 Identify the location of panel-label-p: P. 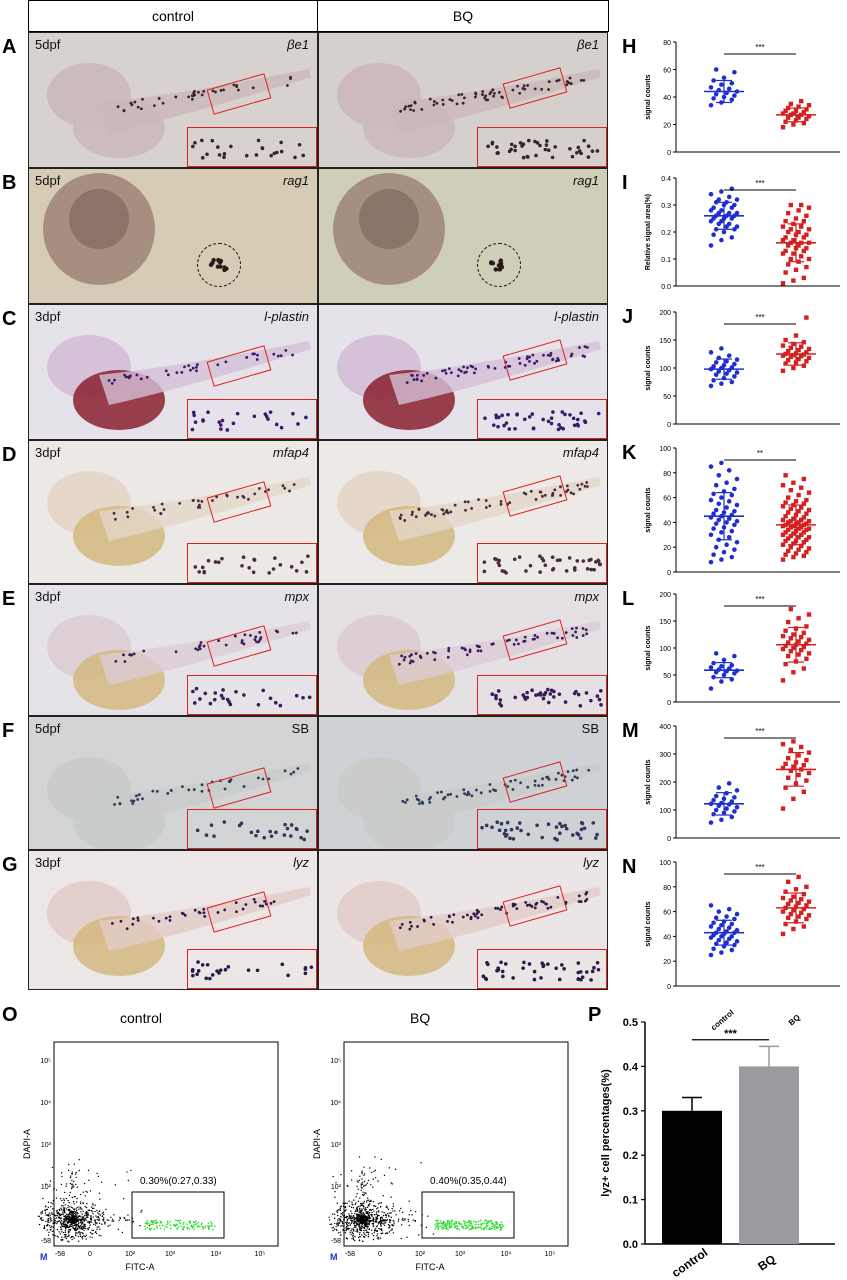
(595, 1015).